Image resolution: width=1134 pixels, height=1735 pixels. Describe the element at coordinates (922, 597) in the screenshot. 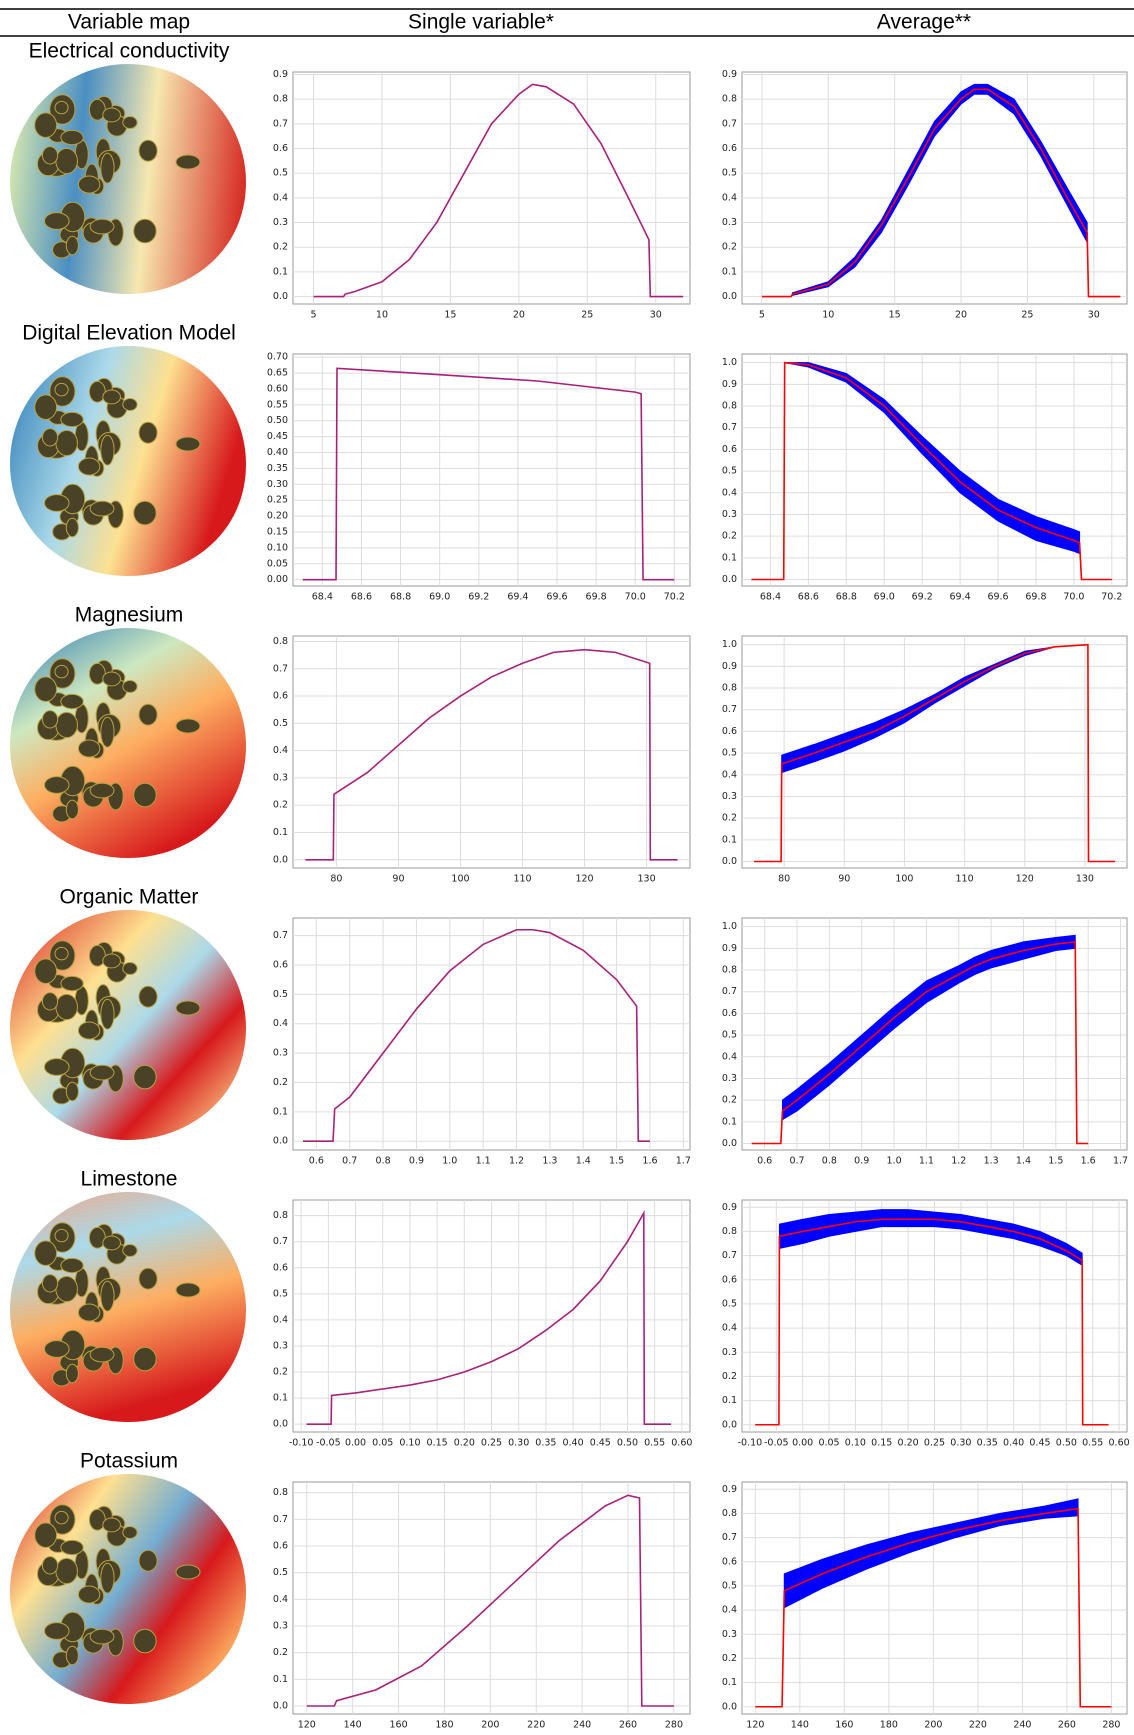

I see `x-tick-label: 69.2` at that location.